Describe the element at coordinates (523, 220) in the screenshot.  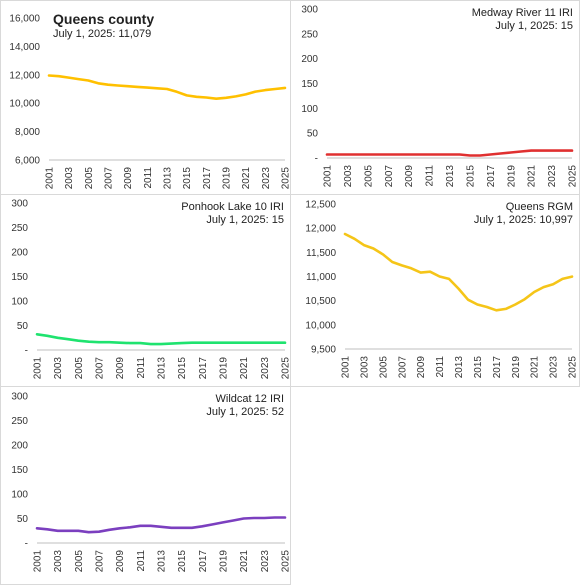
I see `chart-subtitle: July 1, 2025: 10,997` at that location.